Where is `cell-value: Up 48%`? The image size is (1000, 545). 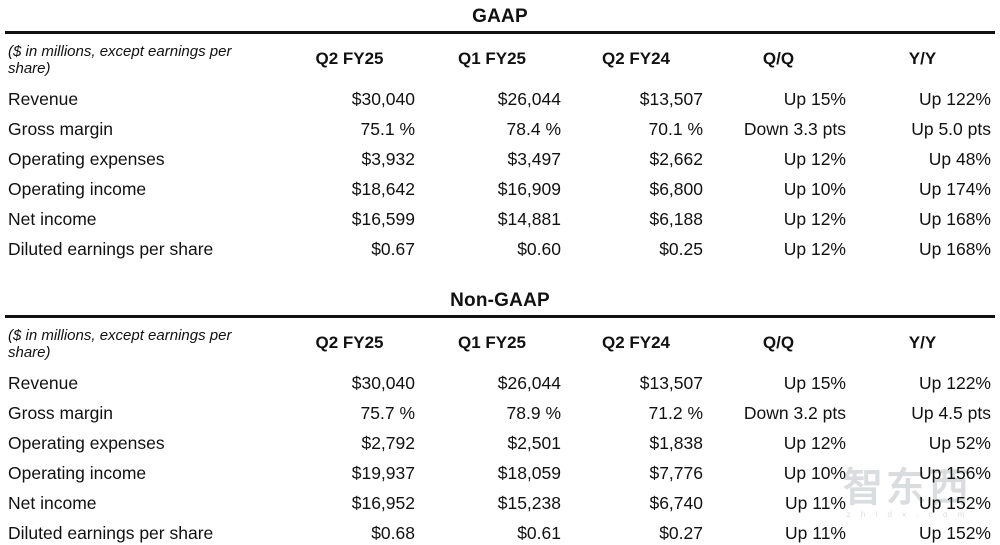 cell-value: Up 48% is located at coordinates (959, 158).